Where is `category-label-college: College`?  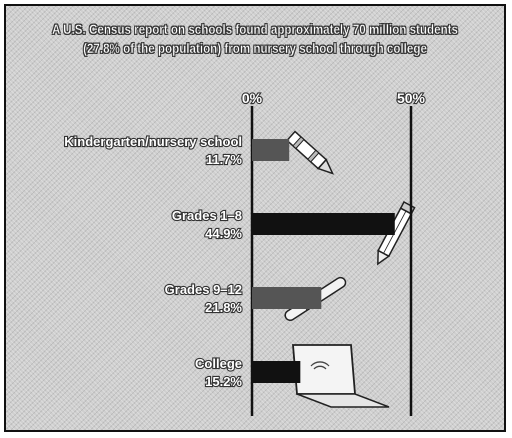 category-label-college: College is located at coordinates (218, 363).